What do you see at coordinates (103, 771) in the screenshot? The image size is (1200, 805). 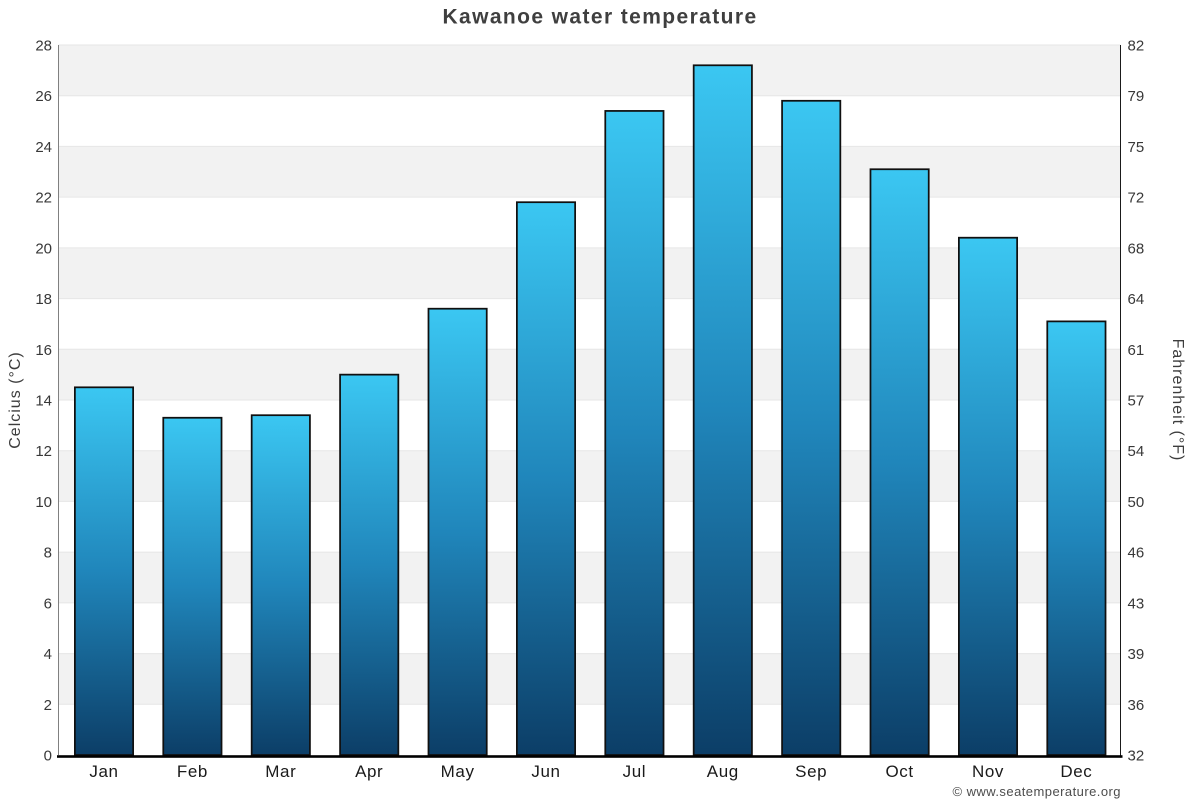 I see `svg-text: Jan` at bounding box center [103, 771].